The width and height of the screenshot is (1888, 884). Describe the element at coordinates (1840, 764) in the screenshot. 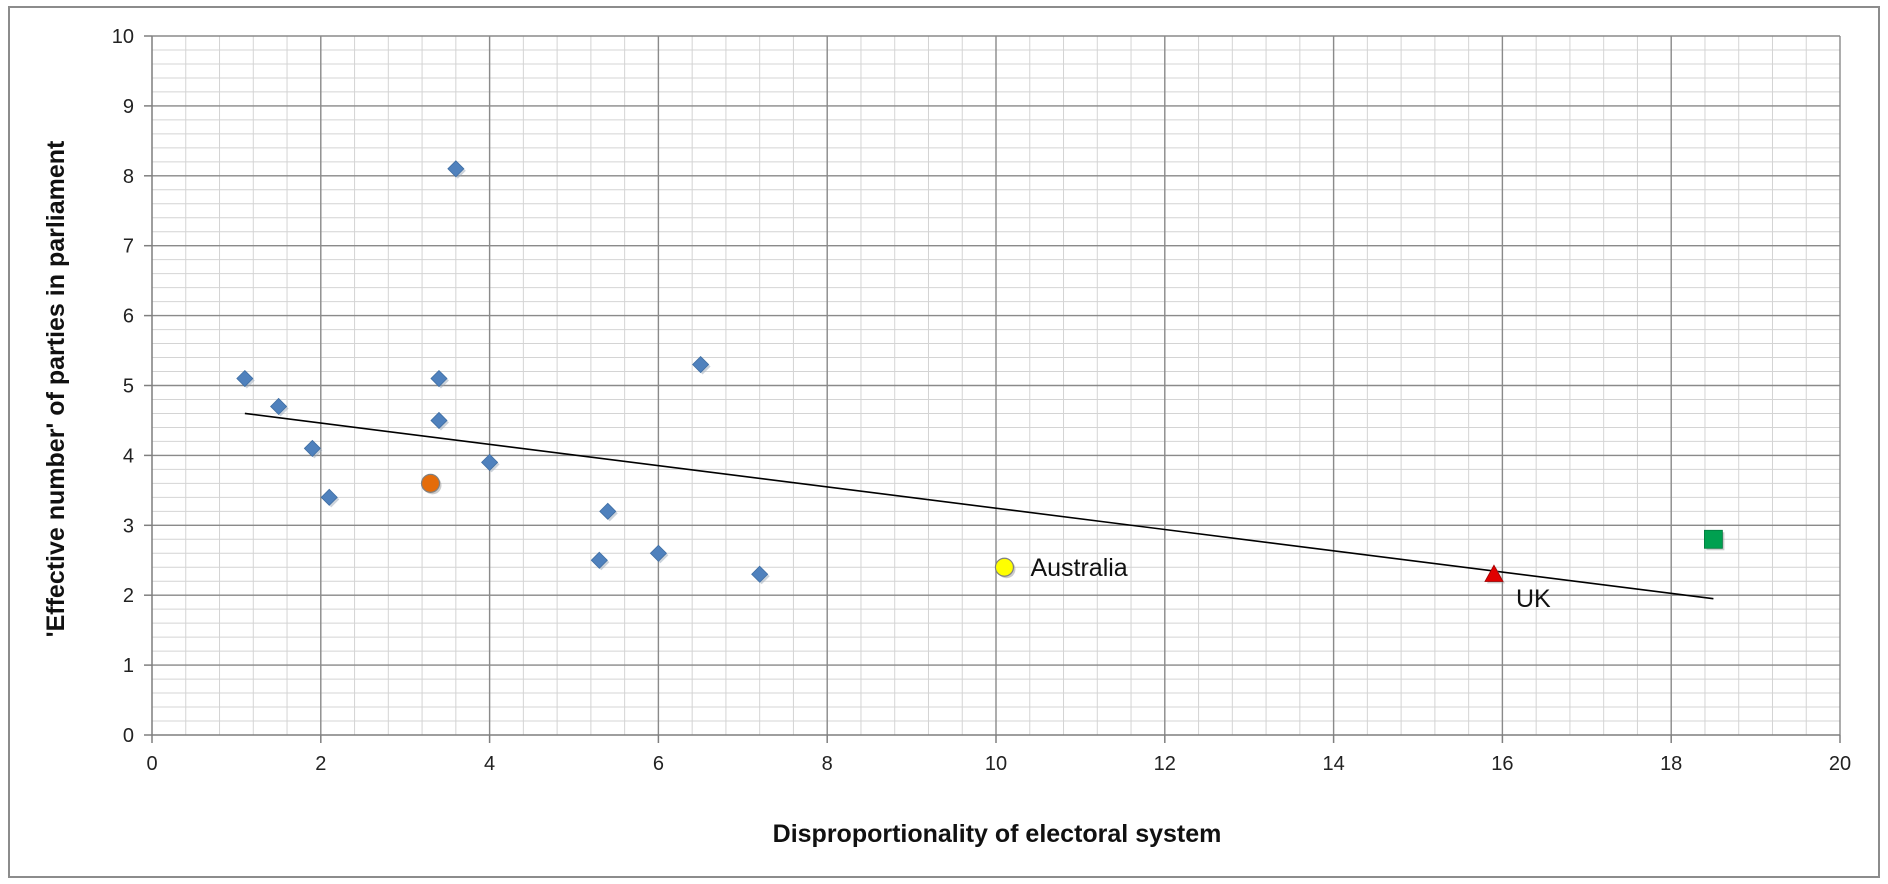

I see `x-tick-label: 20` at that location.